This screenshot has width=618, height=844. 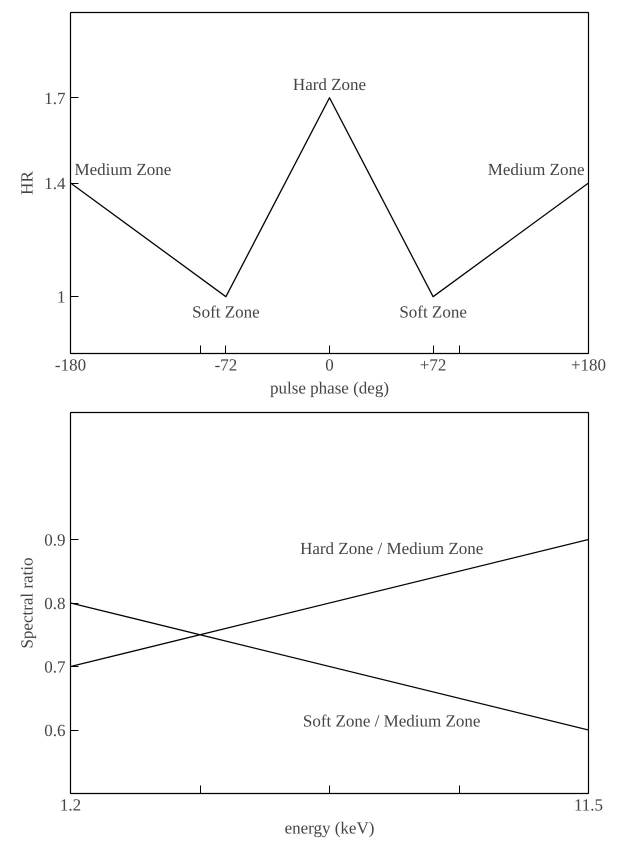 I want to click on annotation: Hard Zone, so click(x=329, y=84).